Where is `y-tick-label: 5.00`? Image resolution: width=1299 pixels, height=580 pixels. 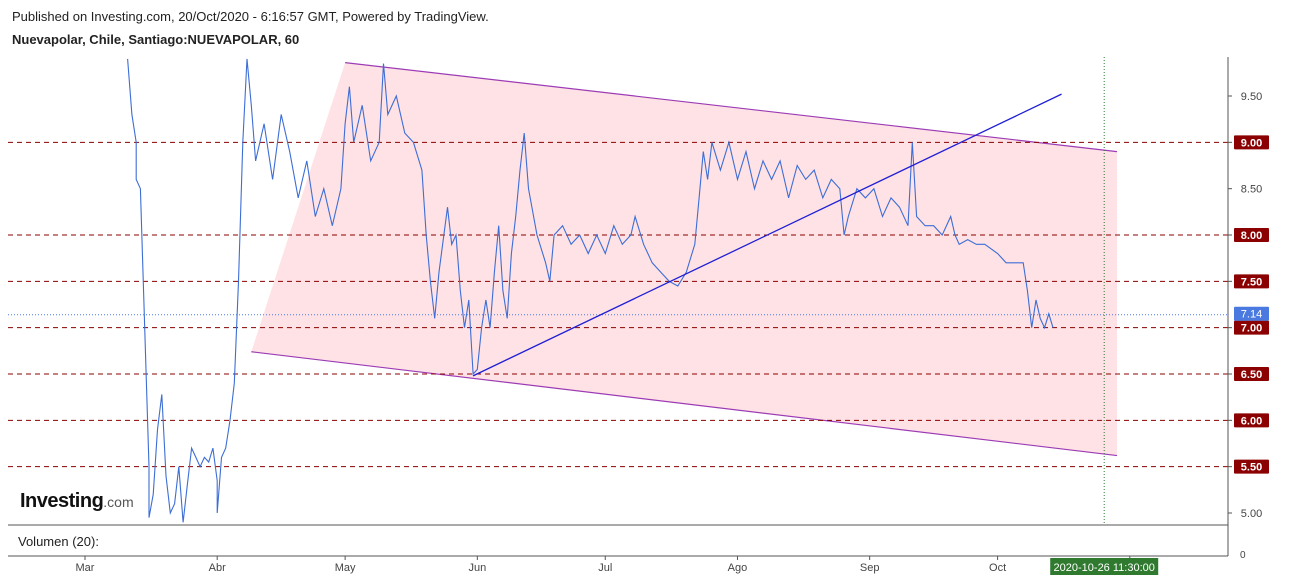
y-tick-label: 5.00 is located at coordinates (1251, 514).